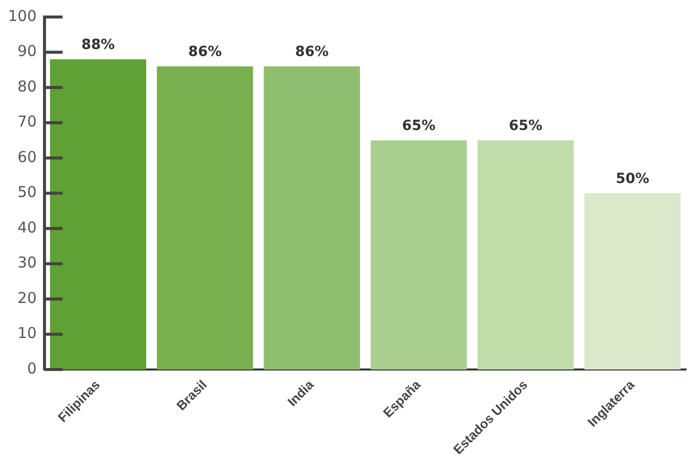 The height and width of the screenshot is (466, 700). Describe the element at coordinates (32, 368) in the screenshot. I see `y-tick-label: 0` at that location.